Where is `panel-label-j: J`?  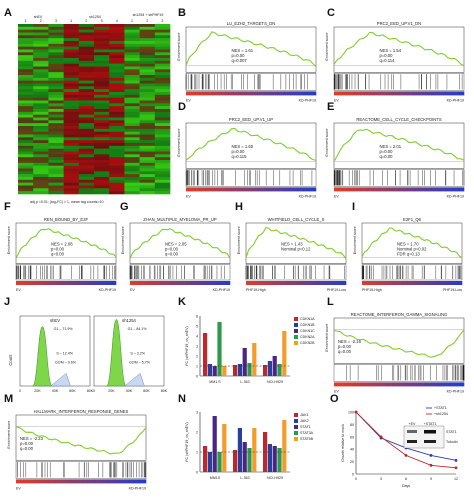 panel-label-j: J is located at coordinates (7, 302).